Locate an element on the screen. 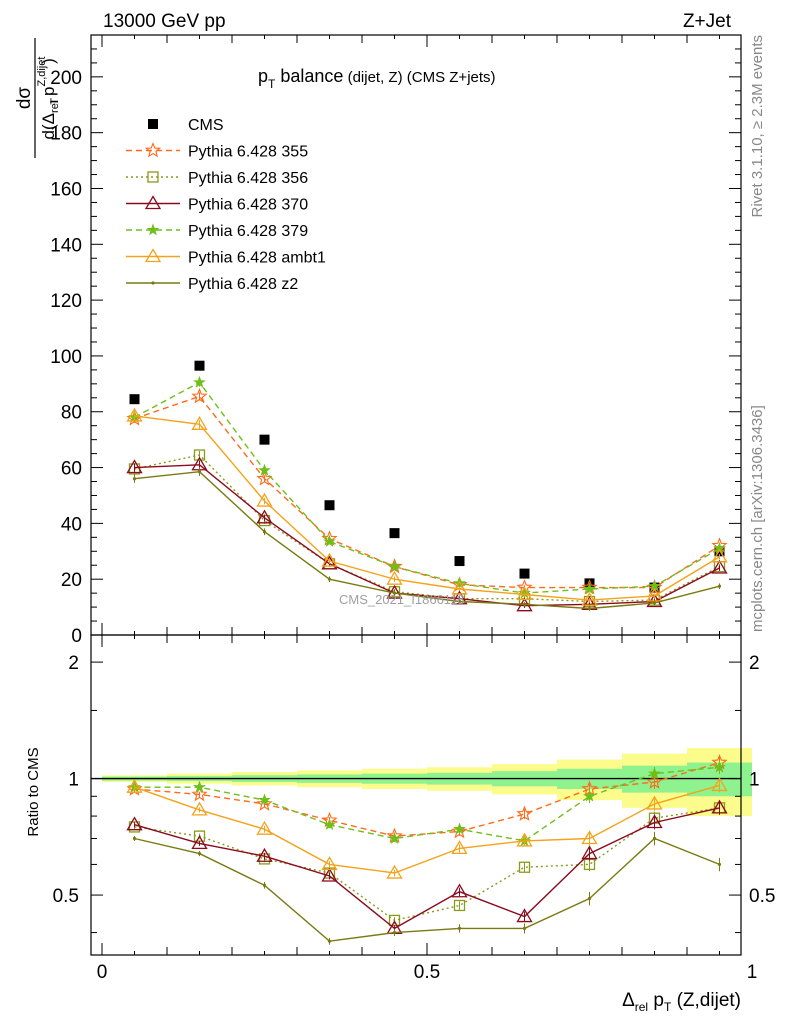 The height and width of the screenshot is (1024, 786). y-tick-label-120: 120 is located at coordinates (66, 301).